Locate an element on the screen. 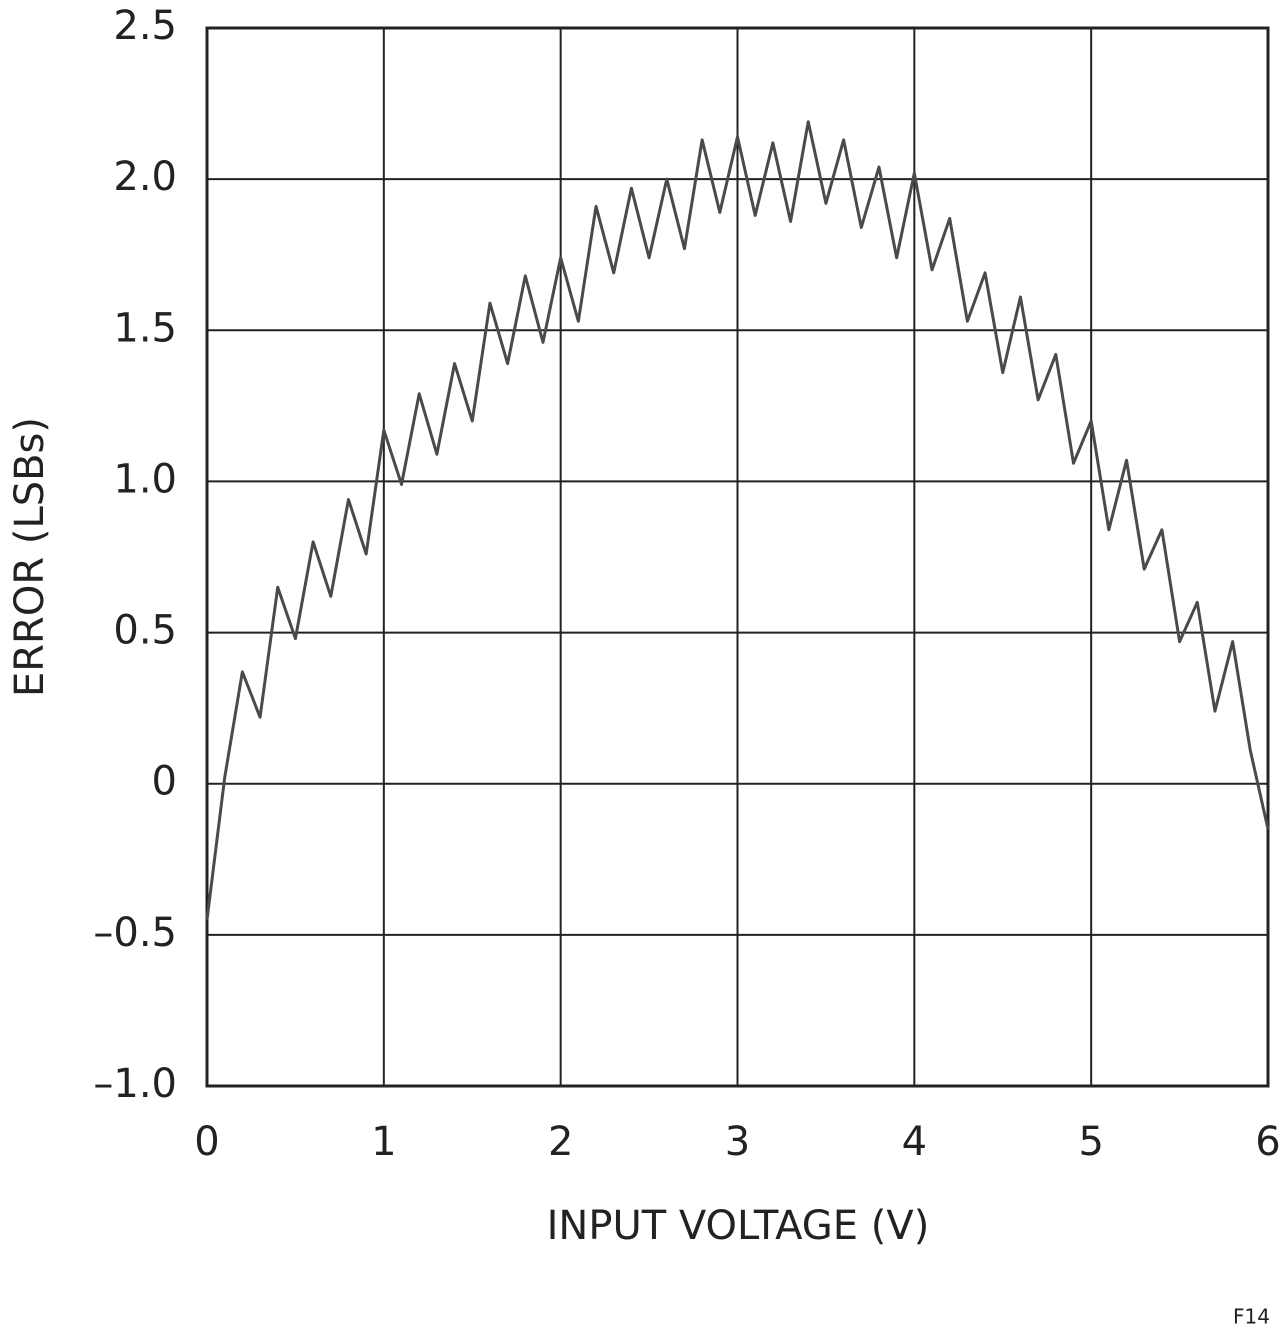 This screenshot has width=1280, height=1338. y-tick-label: 1.0 is located at coordinates (145, 479).